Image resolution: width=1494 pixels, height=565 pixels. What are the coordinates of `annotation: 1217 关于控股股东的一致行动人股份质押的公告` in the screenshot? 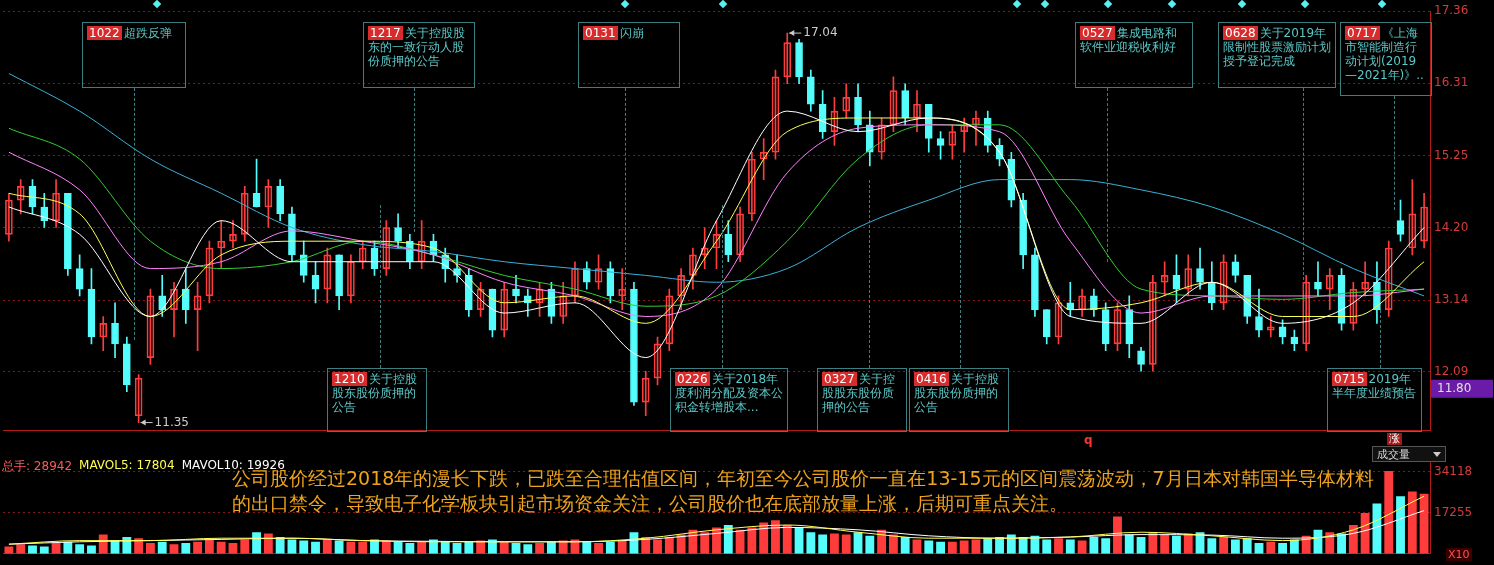 It's located at (419, 55).